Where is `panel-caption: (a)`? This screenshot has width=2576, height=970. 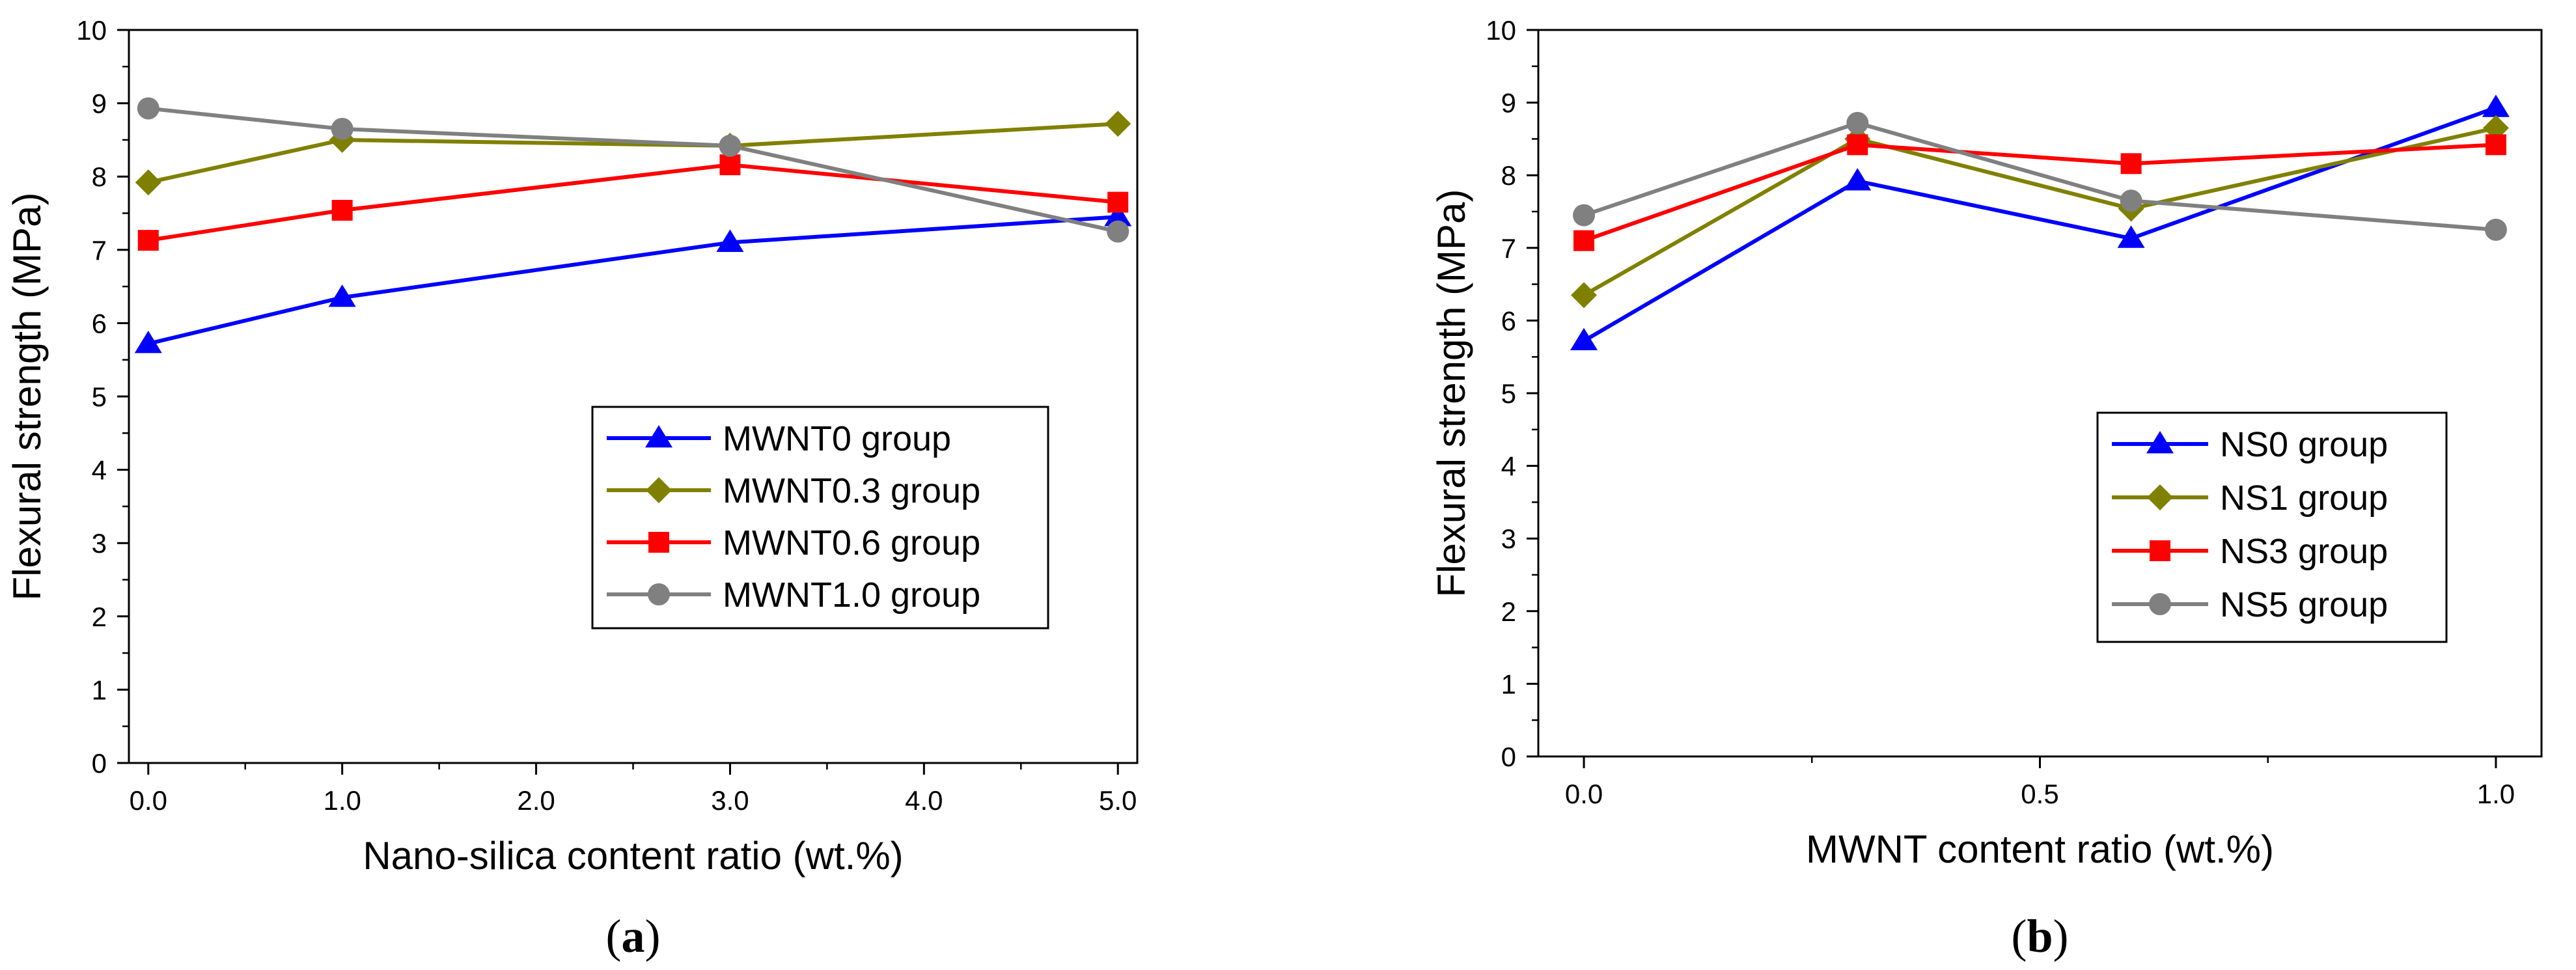
panel-caption: (a) is located at coordinates (633, 936).